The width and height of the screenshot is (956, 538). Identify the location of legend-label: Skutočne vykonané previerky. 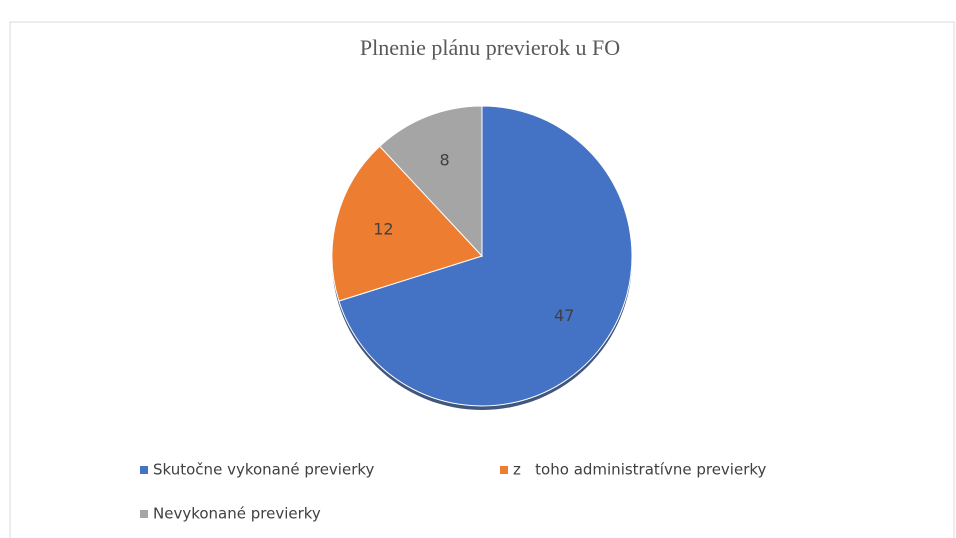
(264, 470).